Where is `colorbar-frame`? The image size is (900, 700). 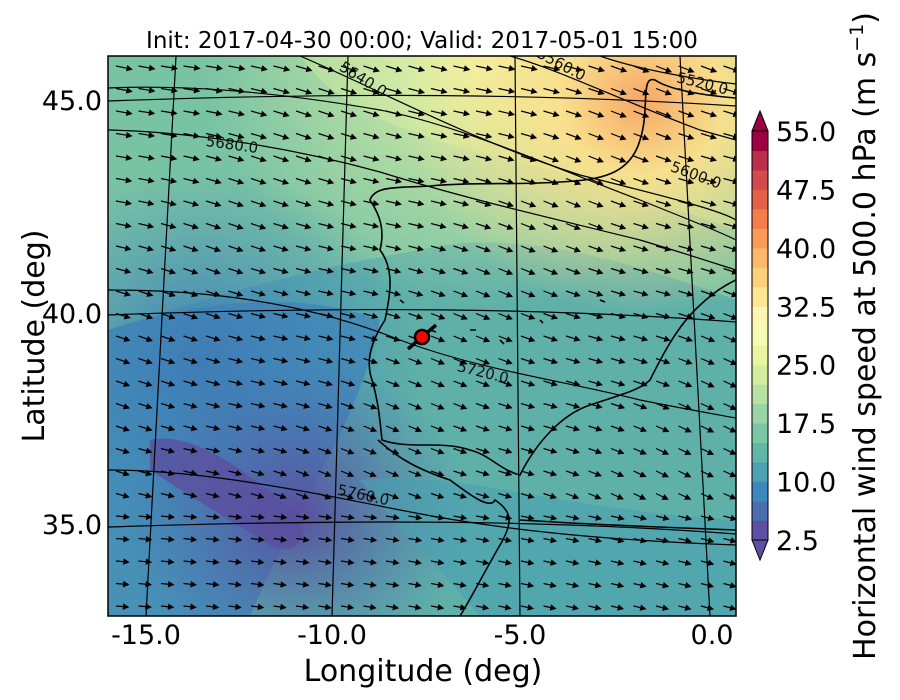 colorbar-frame is located at coordinates (760, 335).